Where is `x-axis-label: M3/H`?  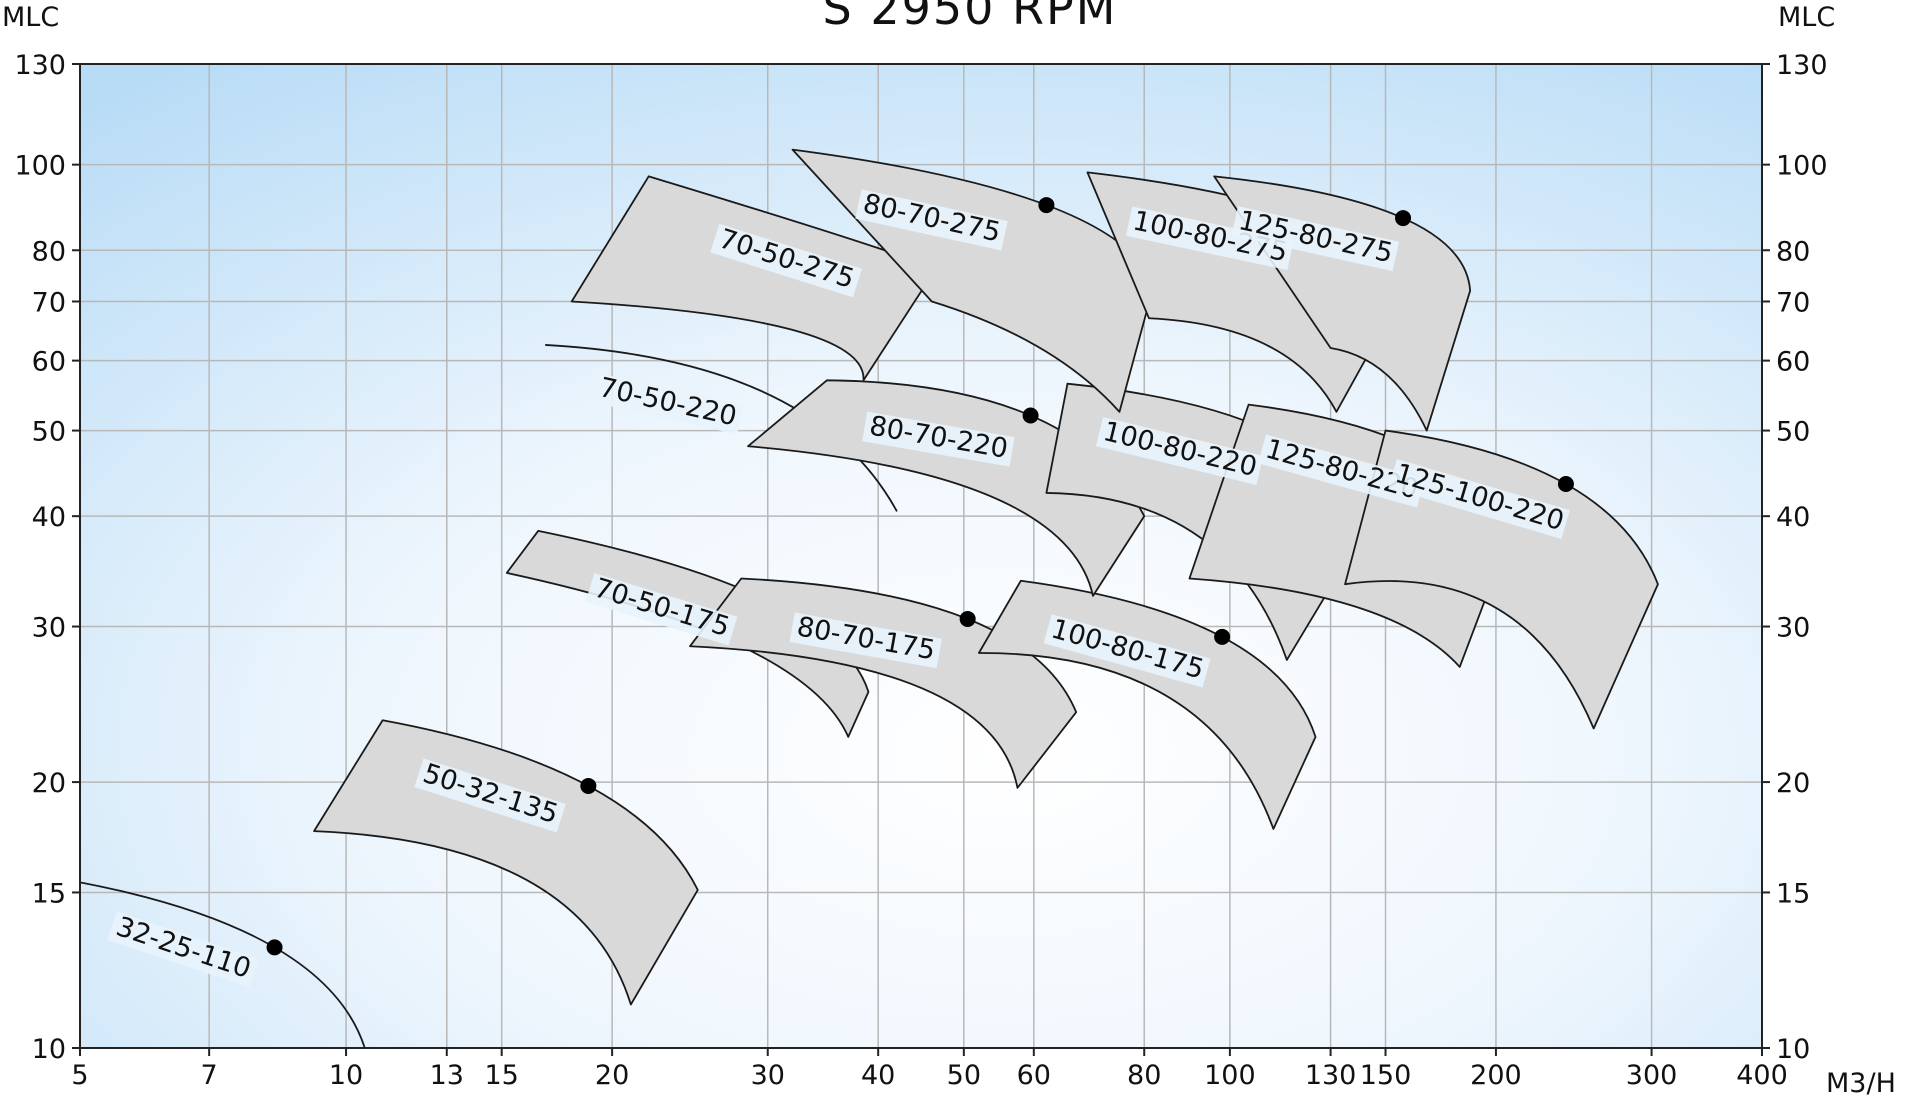 x-axis-label: M3/H is located at coordinates (1861, 1083).